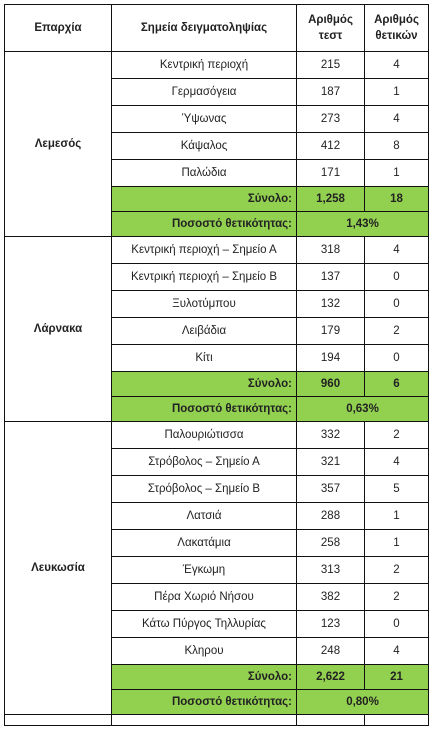 The height and width of the screenshot is (732, 430). Describe the element at coordinates (204, 304) in the screenshot. I see `sampling-point: Ξυλοτύμπου` at that location.